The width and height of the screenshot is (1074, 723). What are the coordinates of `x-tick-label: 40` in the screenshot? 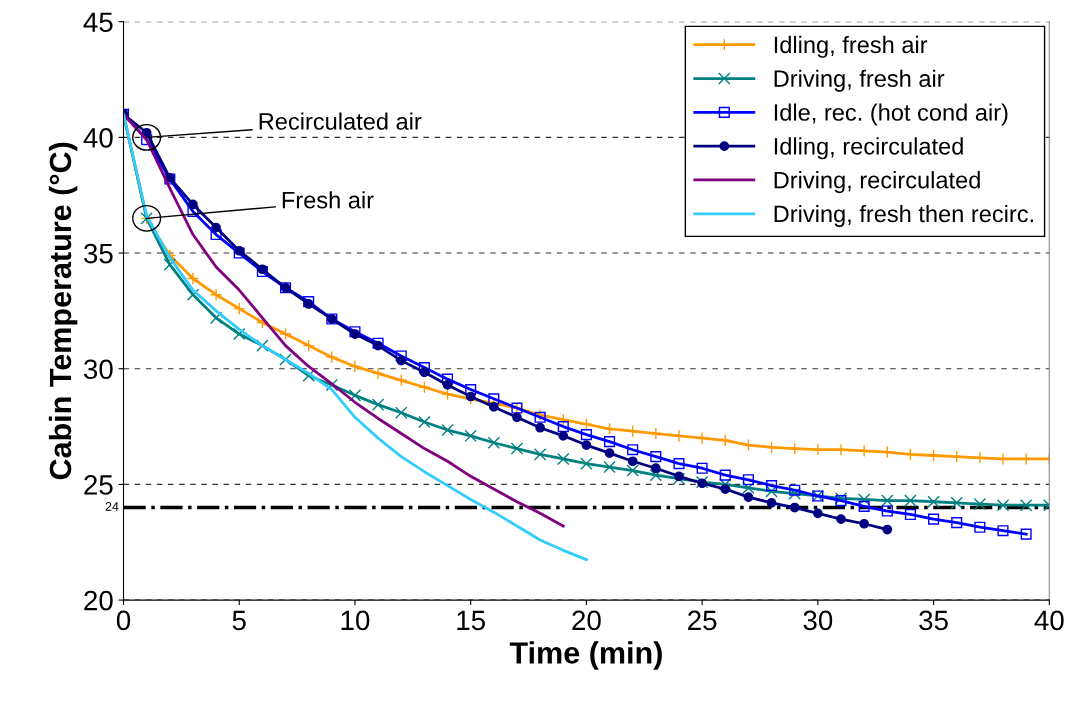 It's located at (1049, 620).